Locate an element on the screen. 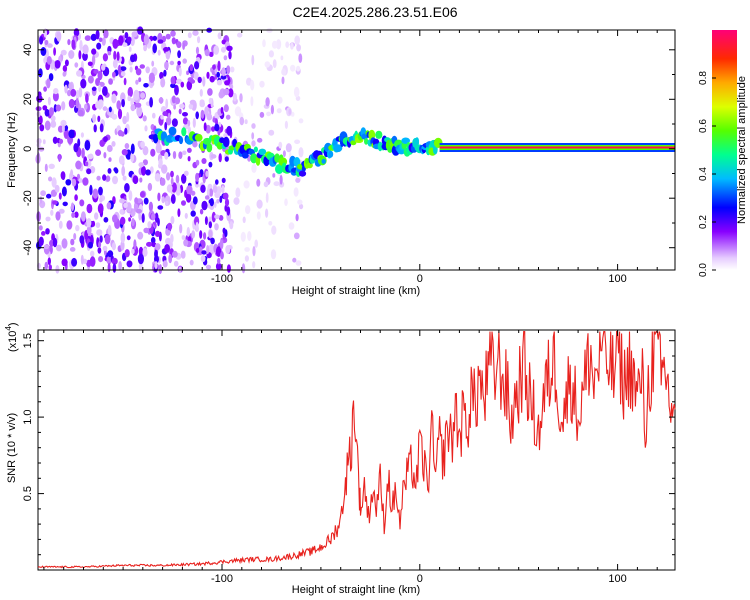 Image resolution: width=750 pixels, height=600 pixels. x-tick-label: -100 is located at coordinates (222, 579).